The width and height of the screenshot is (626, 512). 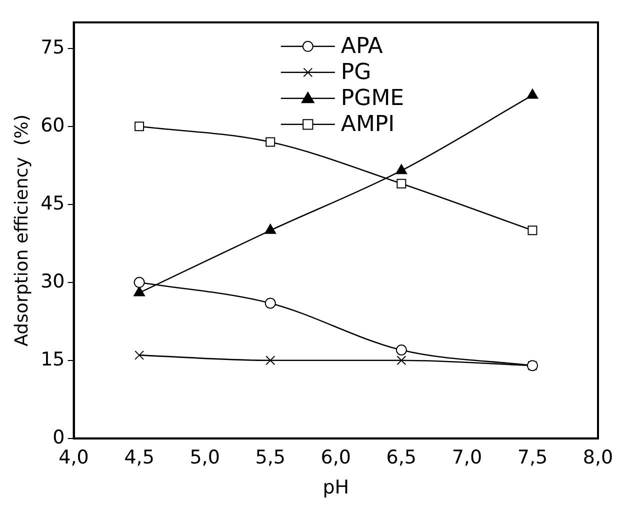 I want to click on x-tick-label: 7,5, so click(x=532, y=457).